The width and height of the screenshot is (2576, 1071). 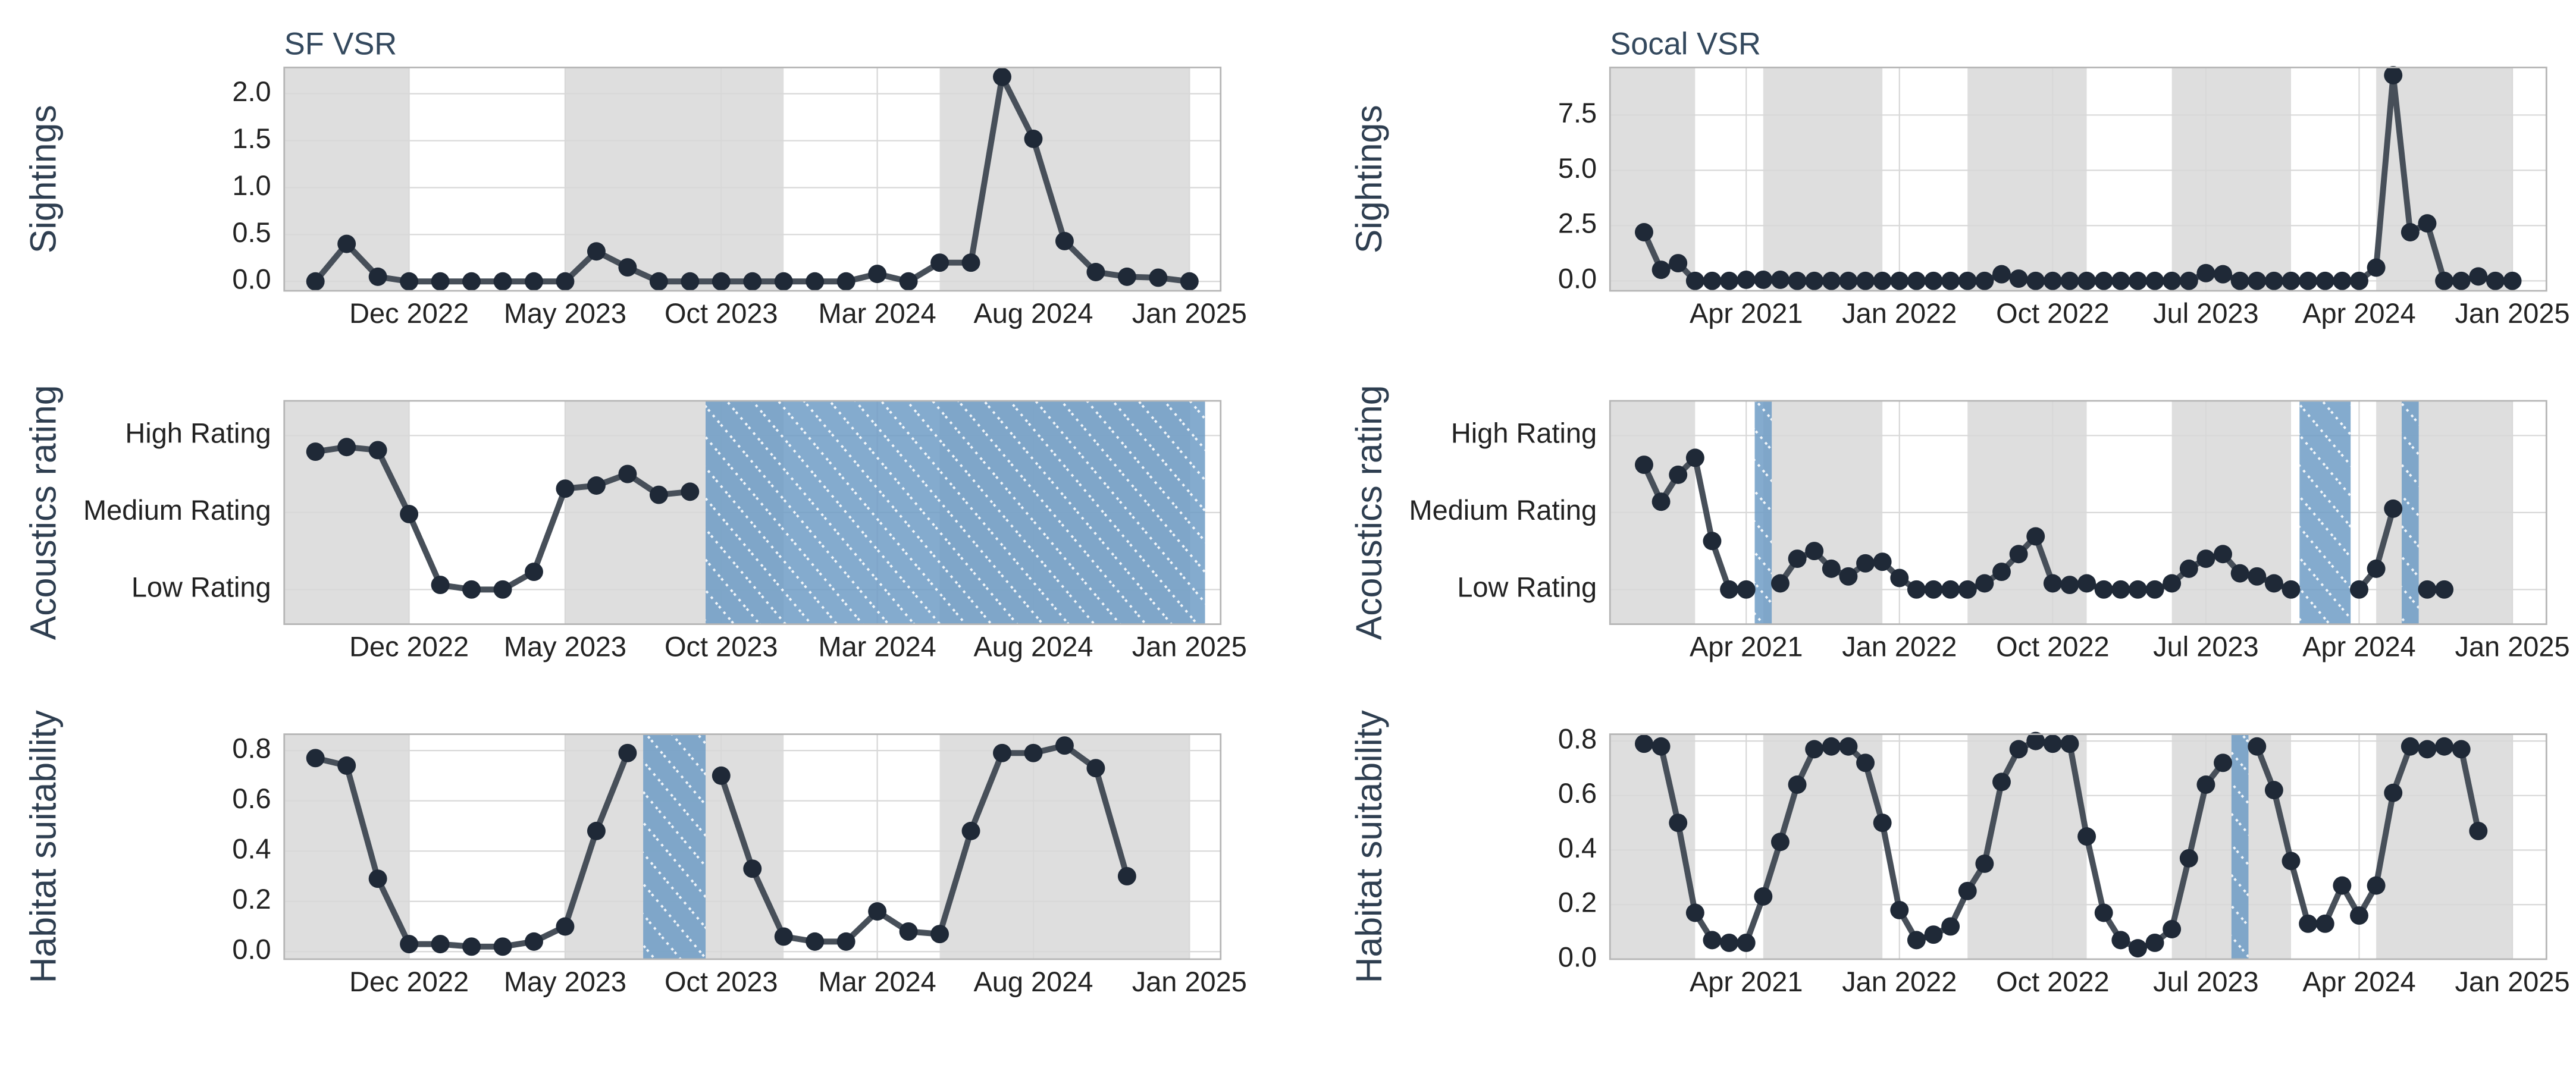 What do you see at coordinates (877, 981) in the screenshot?
I see `x-tick-label: Mar 2024` at bounding box center [877, 981].